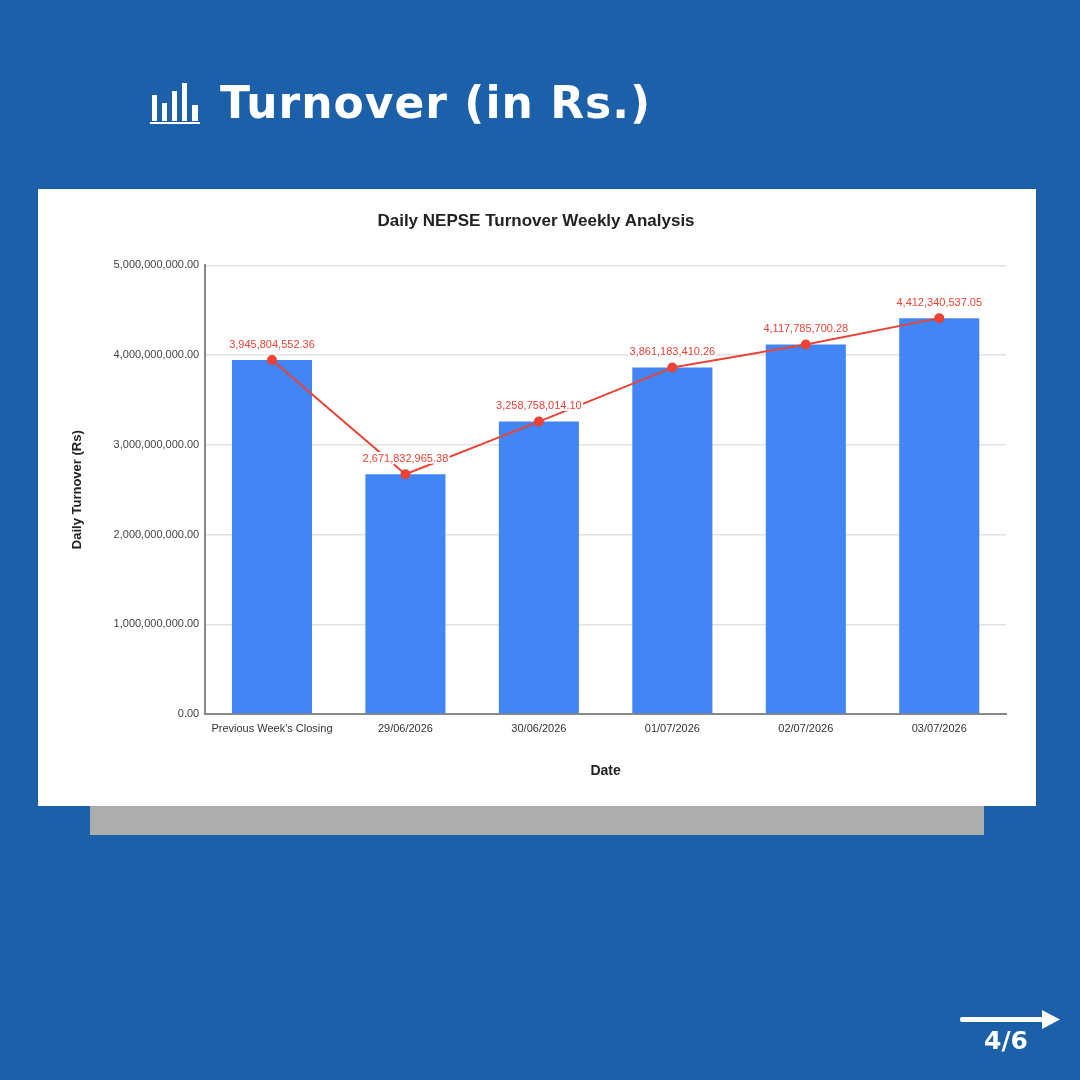  What do you see at coordinates (939, 301) in the screenshot?
I see `data-label: 4,412,340,537.05` at bounding box center [939, 301].